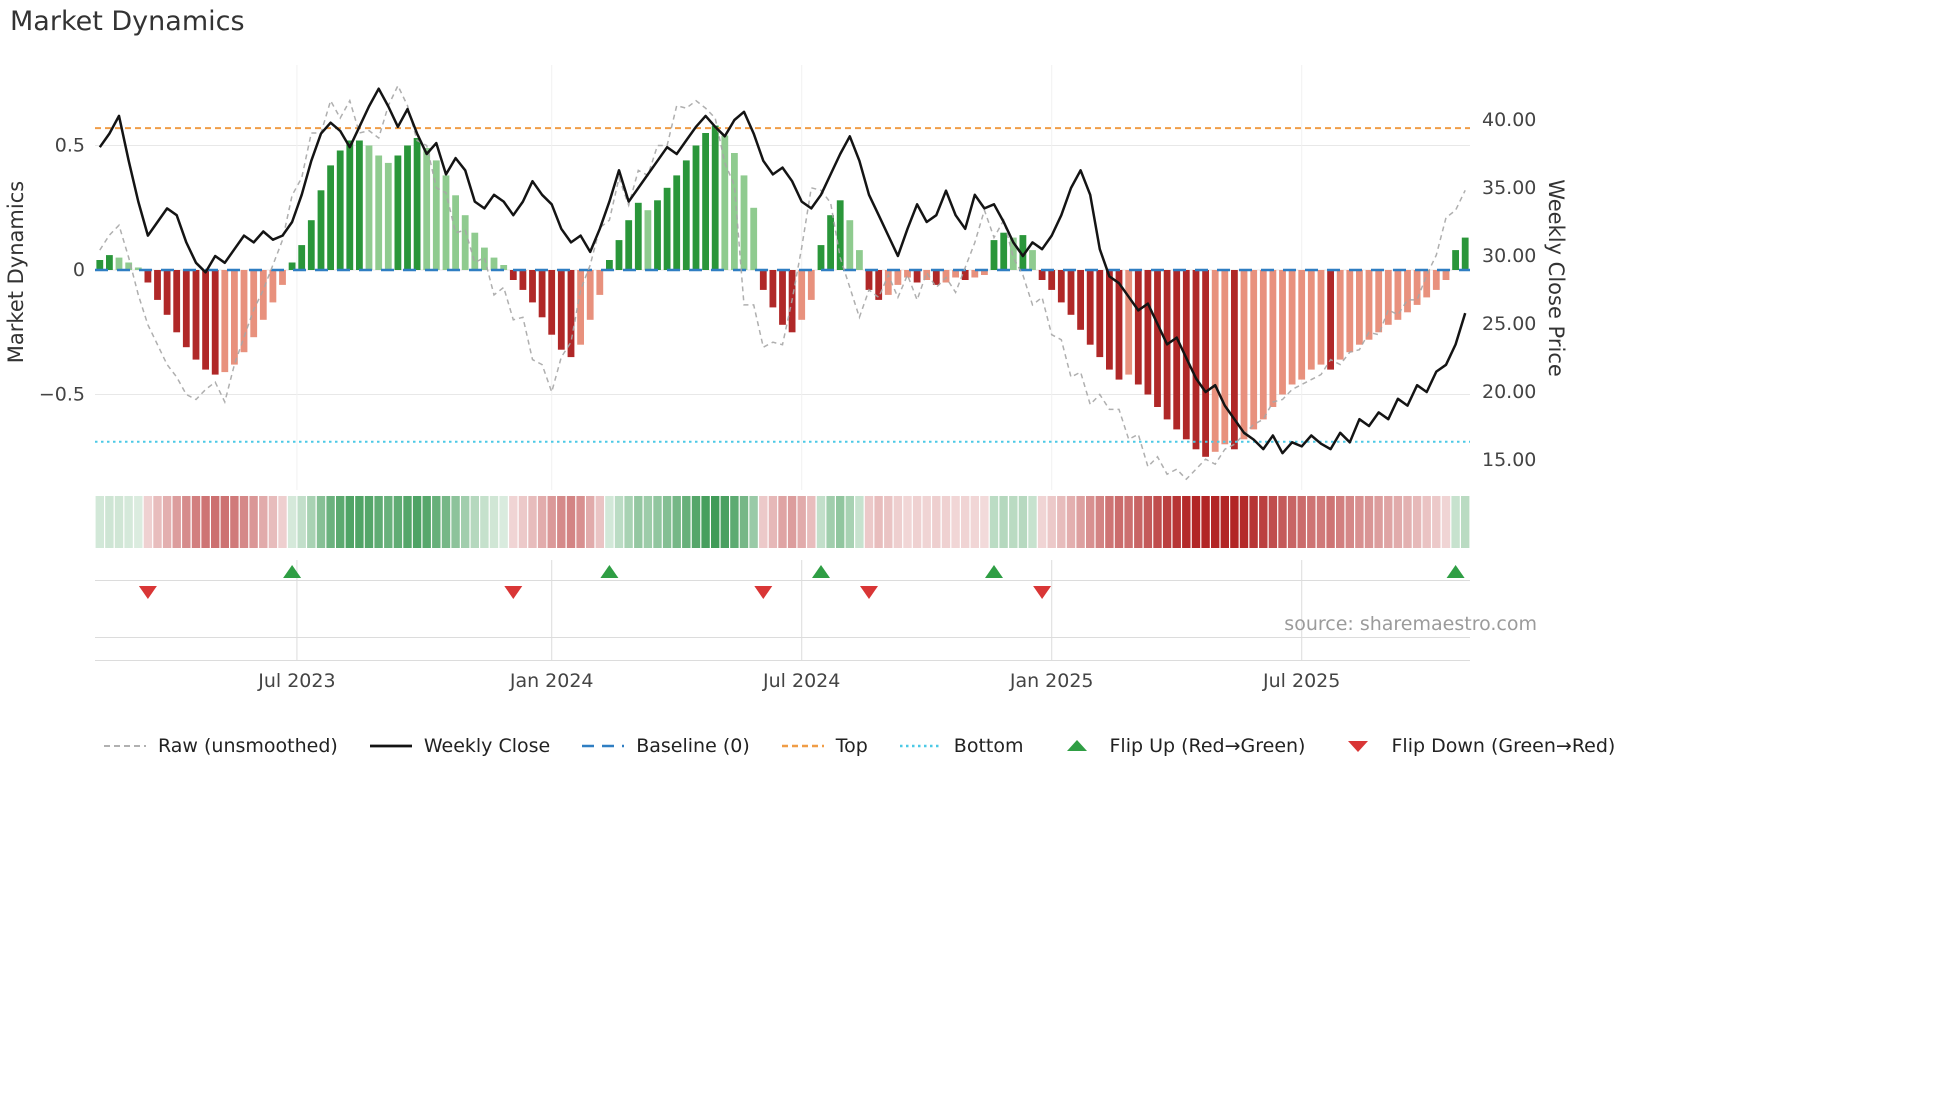 This screenshot has width=1960, height=1102. Describe the element at coordinates (551, 681) in the screenshot. I see `x-tick-label: Jan 2024` at that location.